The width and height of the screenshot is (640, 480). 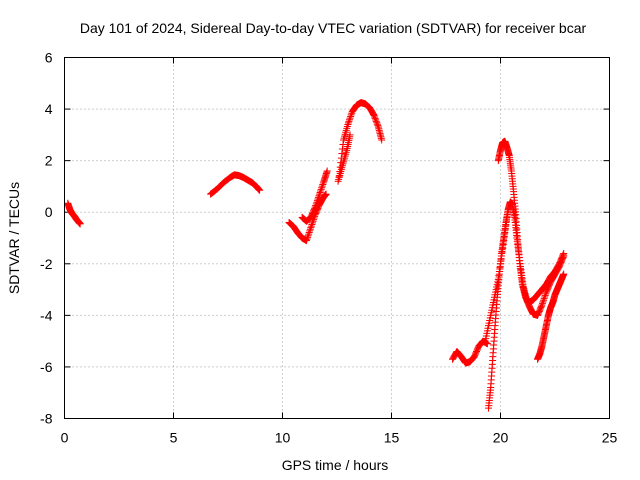 I want to click on y-tick-label: -2, so click(x=46, y=264).